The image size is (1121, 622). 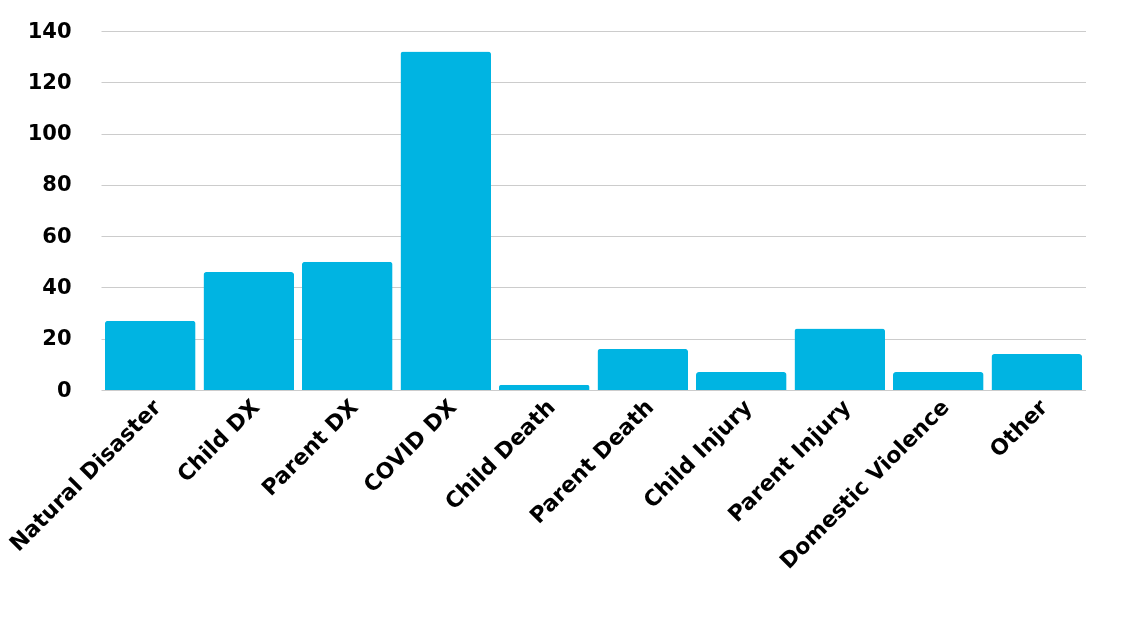 What do you see at coordinates (49, 81) in the screenshot?
I see `y-tick-label: 120` at bounding box center [49, 81].